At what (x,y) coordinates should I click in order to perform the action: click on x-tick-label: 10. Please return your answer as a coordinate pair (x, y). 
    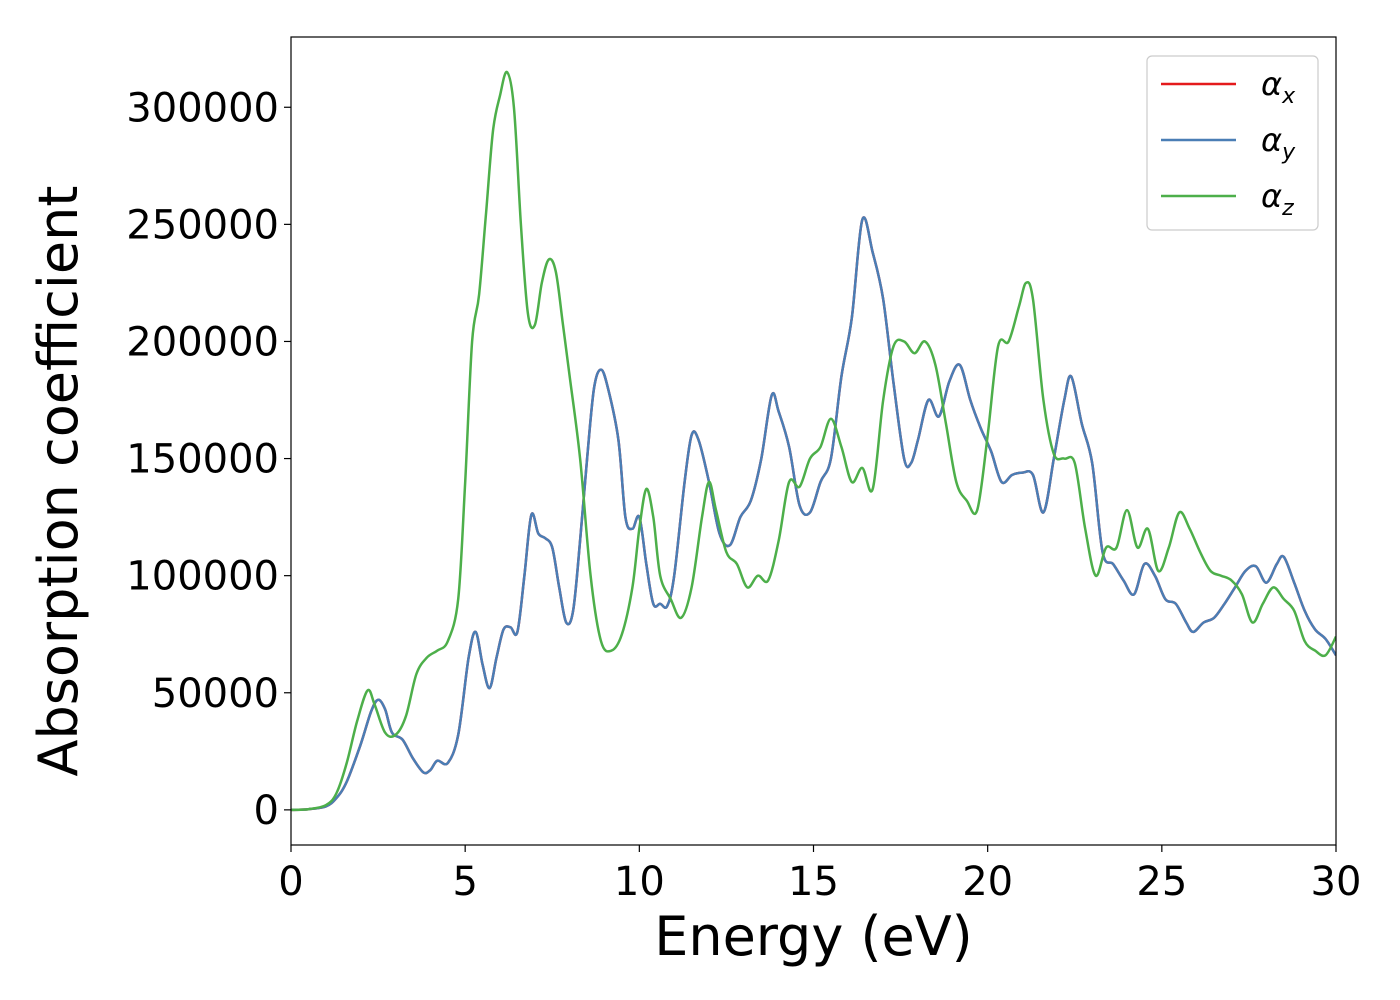
    Looking at the image, I should click on (639, 882).